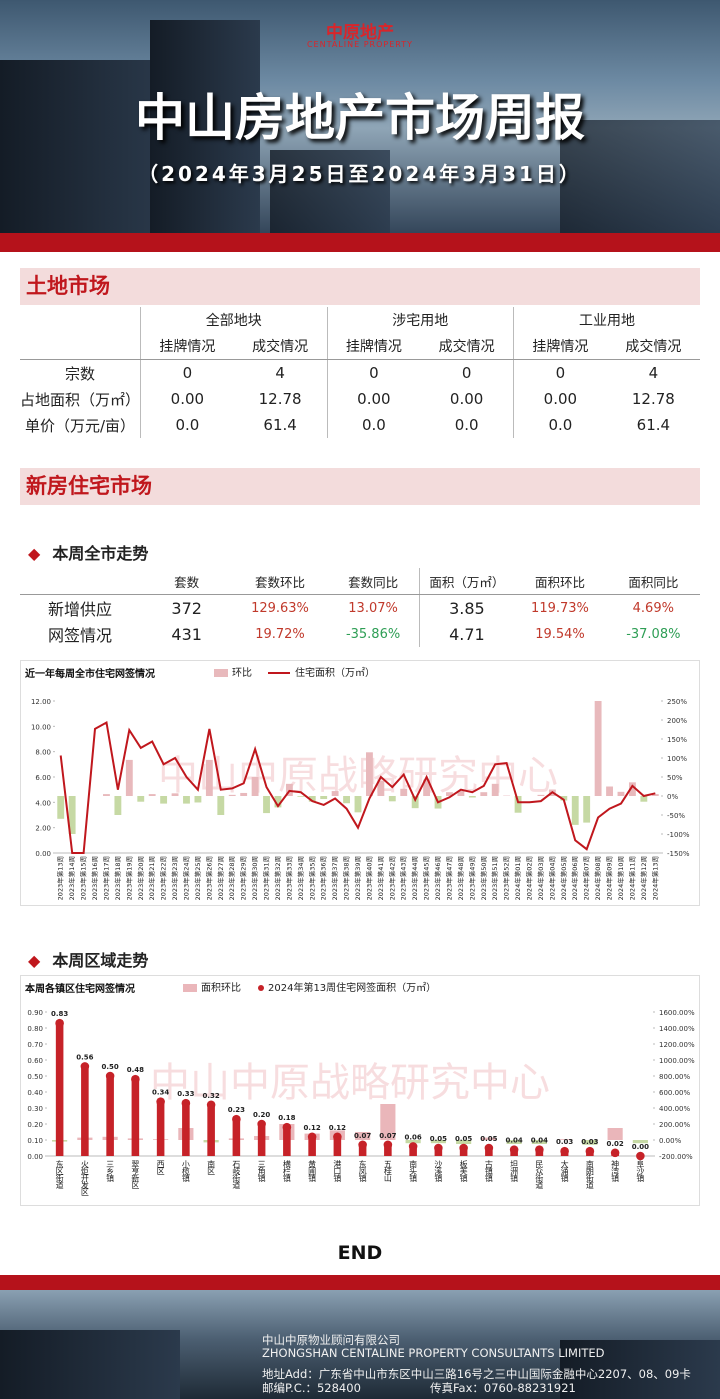 This screenshot has height=1399, width=720. What do you see at coordinates (448, 878) in the screenshot?
I see `x-tick-label: 2023年第47周` at bounding box center [448, 878].